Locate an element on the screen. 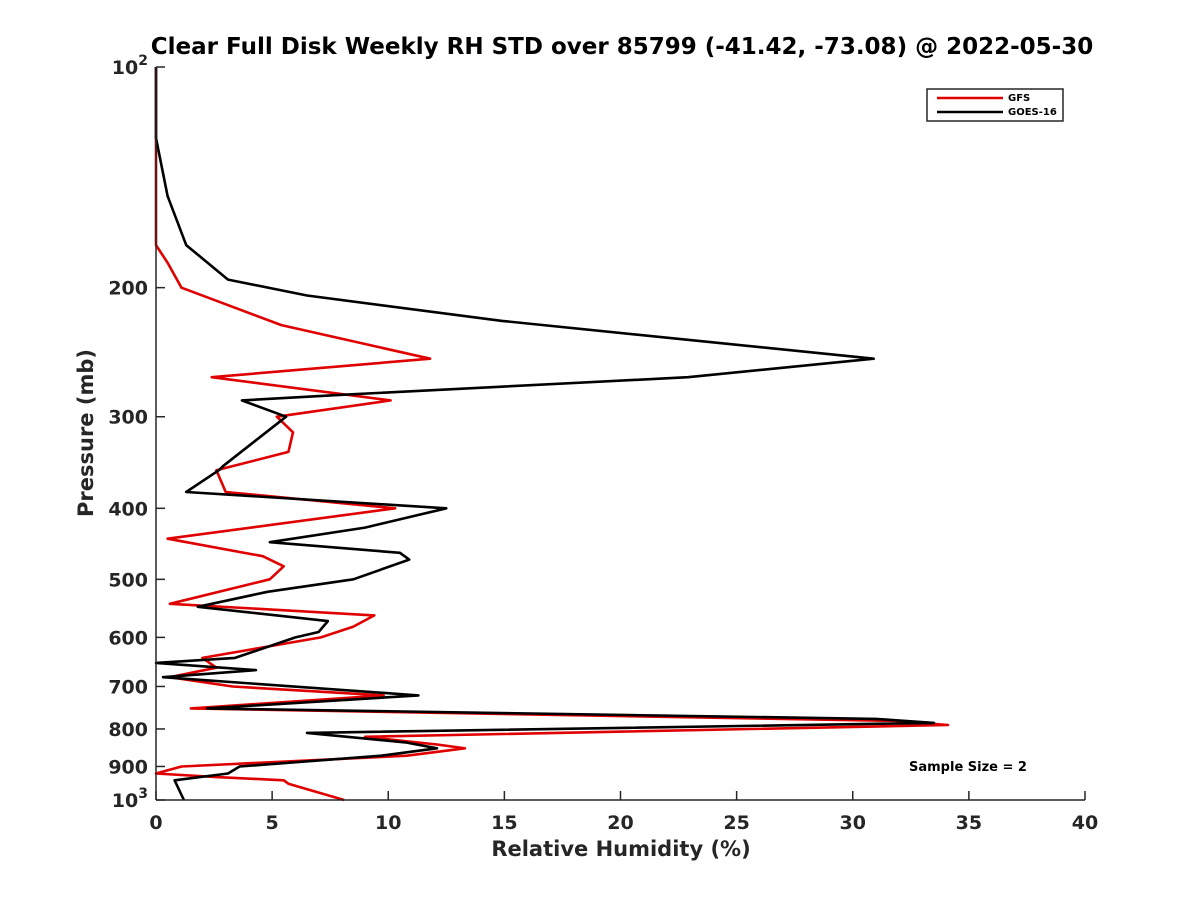 This screenshot has height=905, width=1200. x-tick-label: 10 is located at coordinates (388, 823).